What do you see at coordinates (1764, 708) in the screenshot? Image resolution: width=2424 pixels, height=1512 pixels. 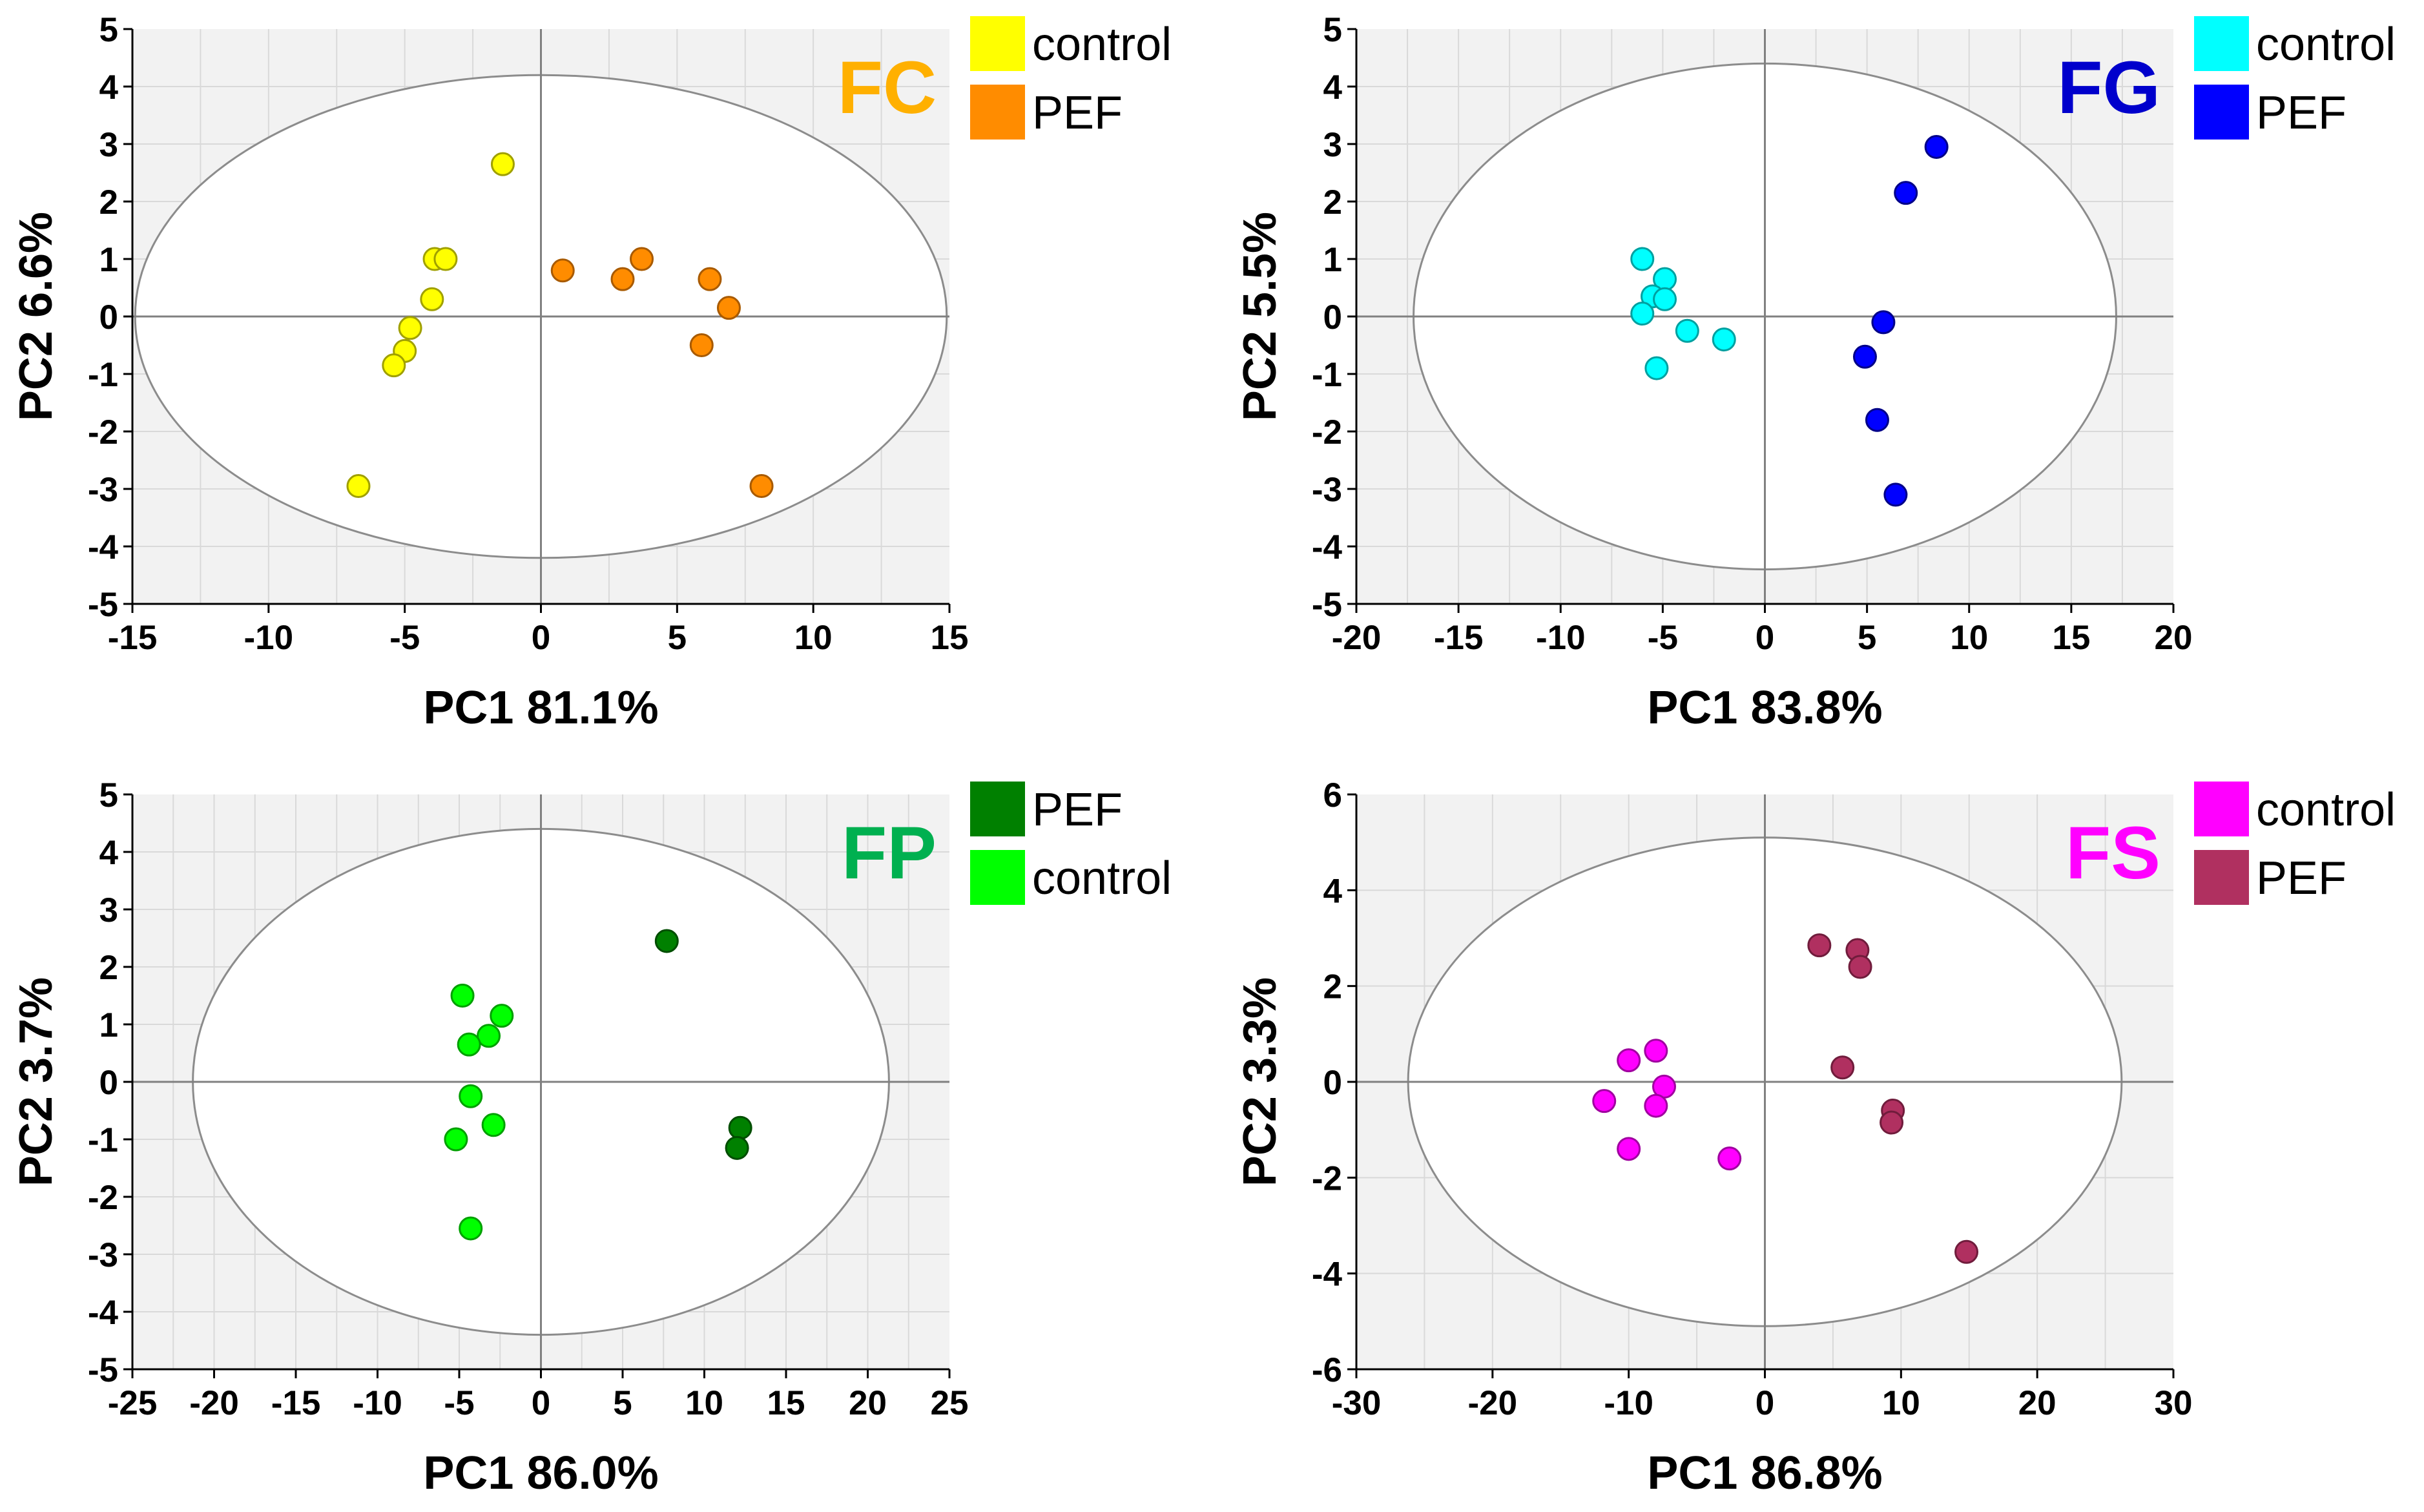 I see `x-axis-title: PC1 83.8%` at bounding box center [1764, 708].